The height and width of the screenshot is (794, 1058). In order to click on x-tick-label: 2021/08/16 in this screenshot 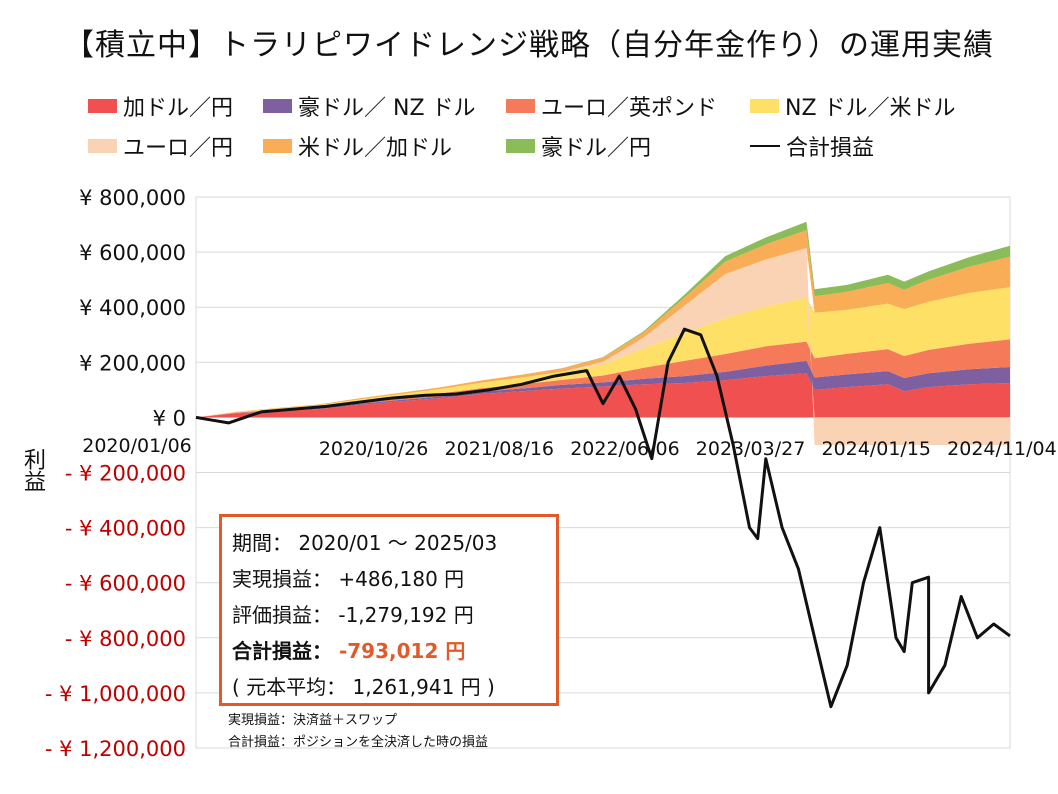, I will do `click(500, 449)`.